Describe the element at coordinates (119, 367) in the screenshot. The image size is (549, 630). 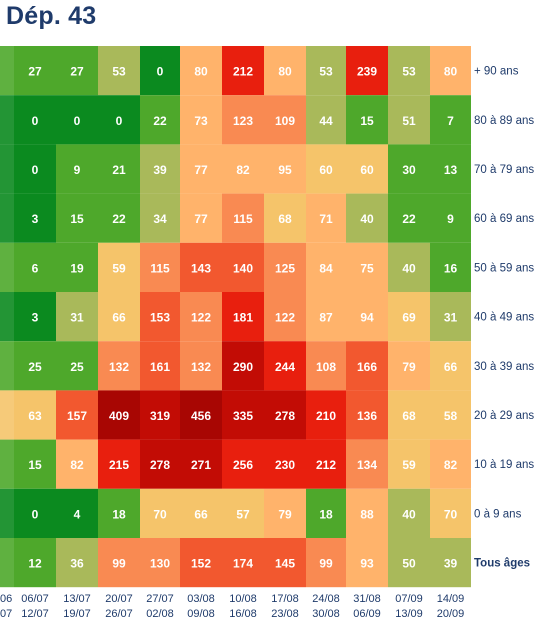
I see `cell-value-label: 132` at that location.